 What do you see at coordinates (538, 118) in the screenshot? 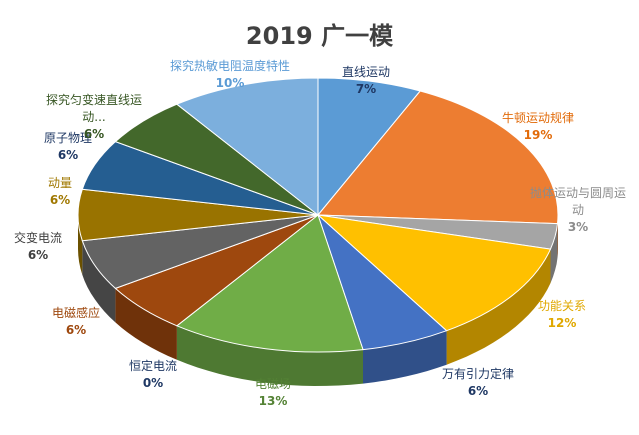
I see `slice-label-name-1: 牛顿运动规律` at bounding box center [538, 118].